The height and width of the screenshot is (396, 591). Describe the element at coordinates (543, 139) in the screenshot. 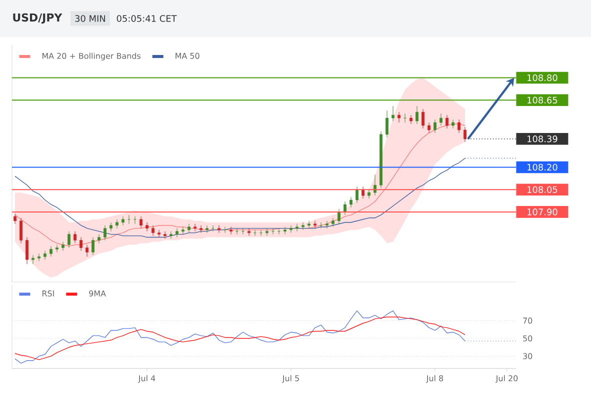

I see `ref-line-label: 108.39` at that location.